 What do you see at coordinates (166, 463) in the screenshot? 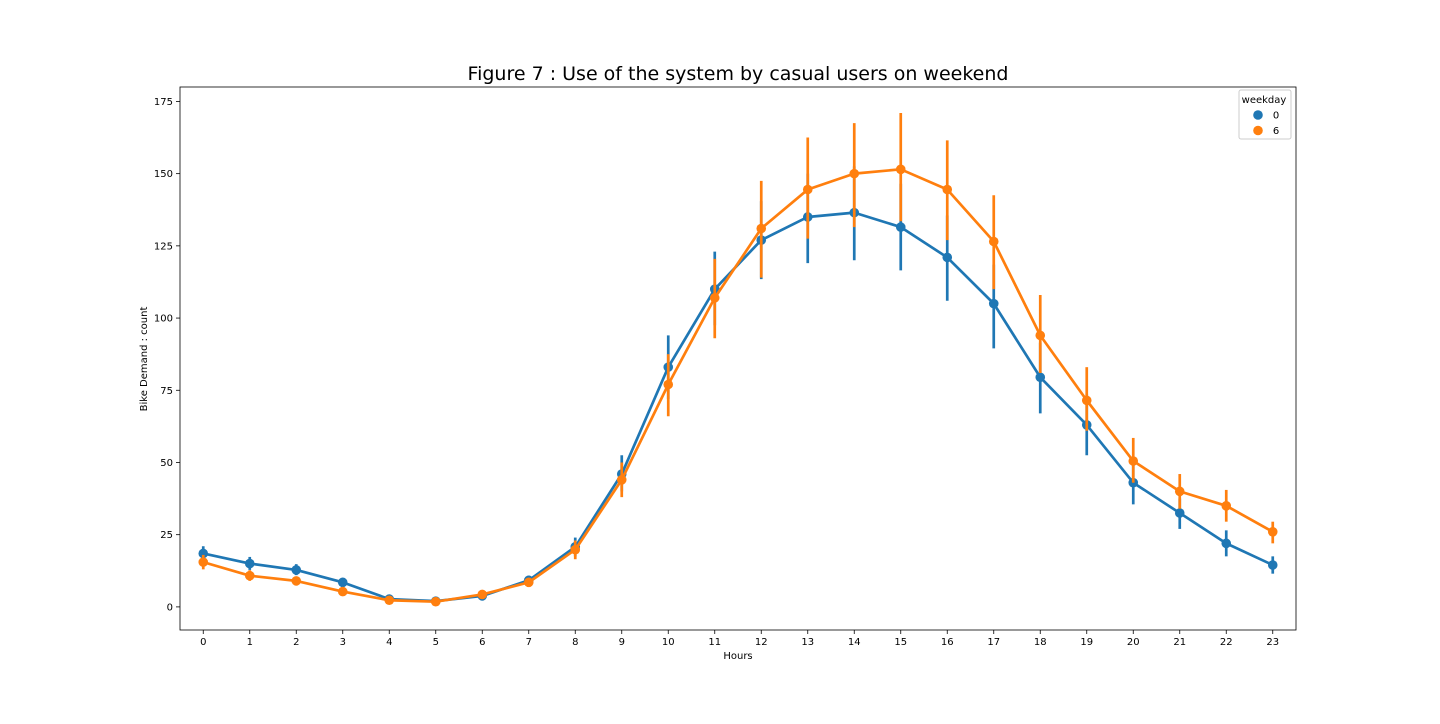
I see `y-tick-label: 50` at bounding box center [166, 463].